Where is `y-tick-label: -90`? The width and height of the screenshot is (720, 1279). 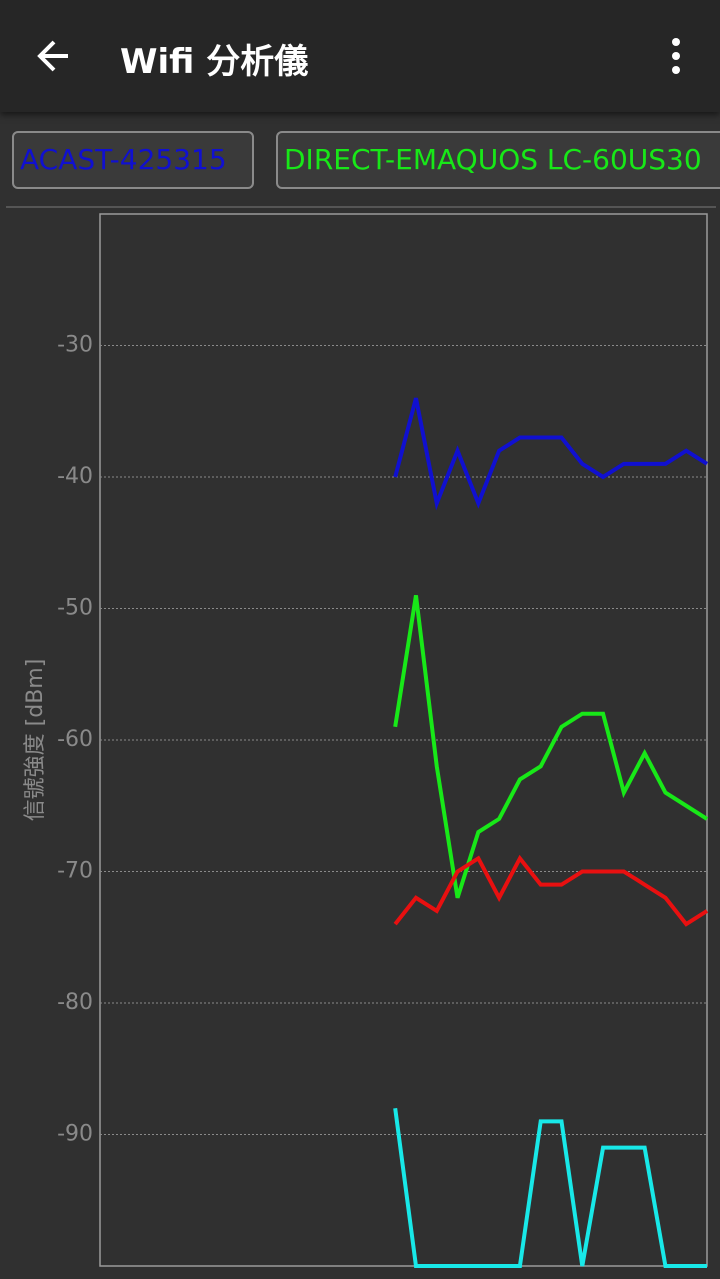 y-tick-label: -90 is located at coordinates (75, 1134).